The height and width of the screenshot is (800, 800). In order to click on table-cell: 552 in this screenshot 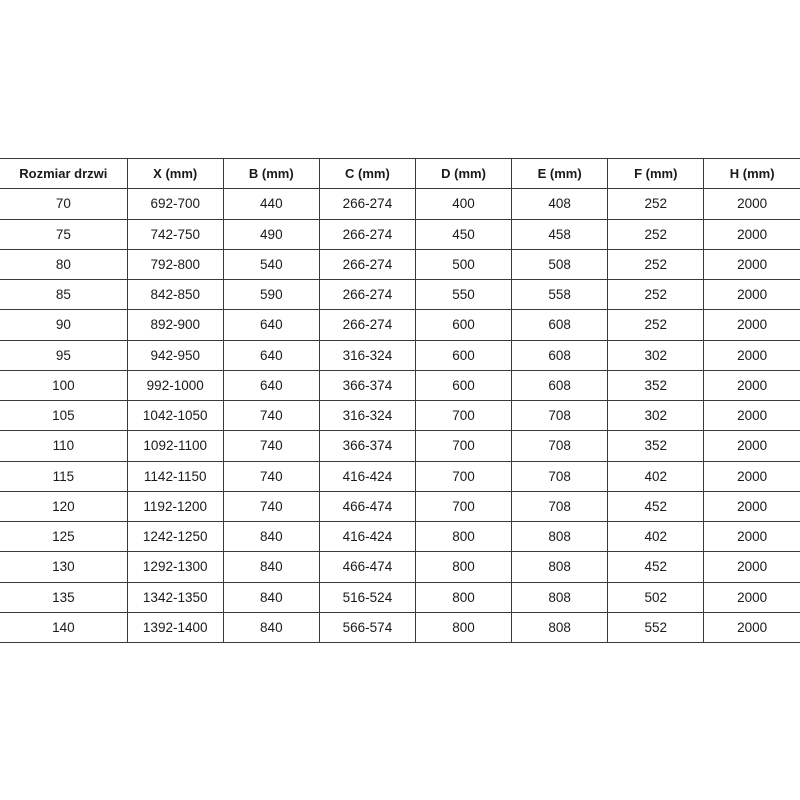, I will do `click(656, 627)`.